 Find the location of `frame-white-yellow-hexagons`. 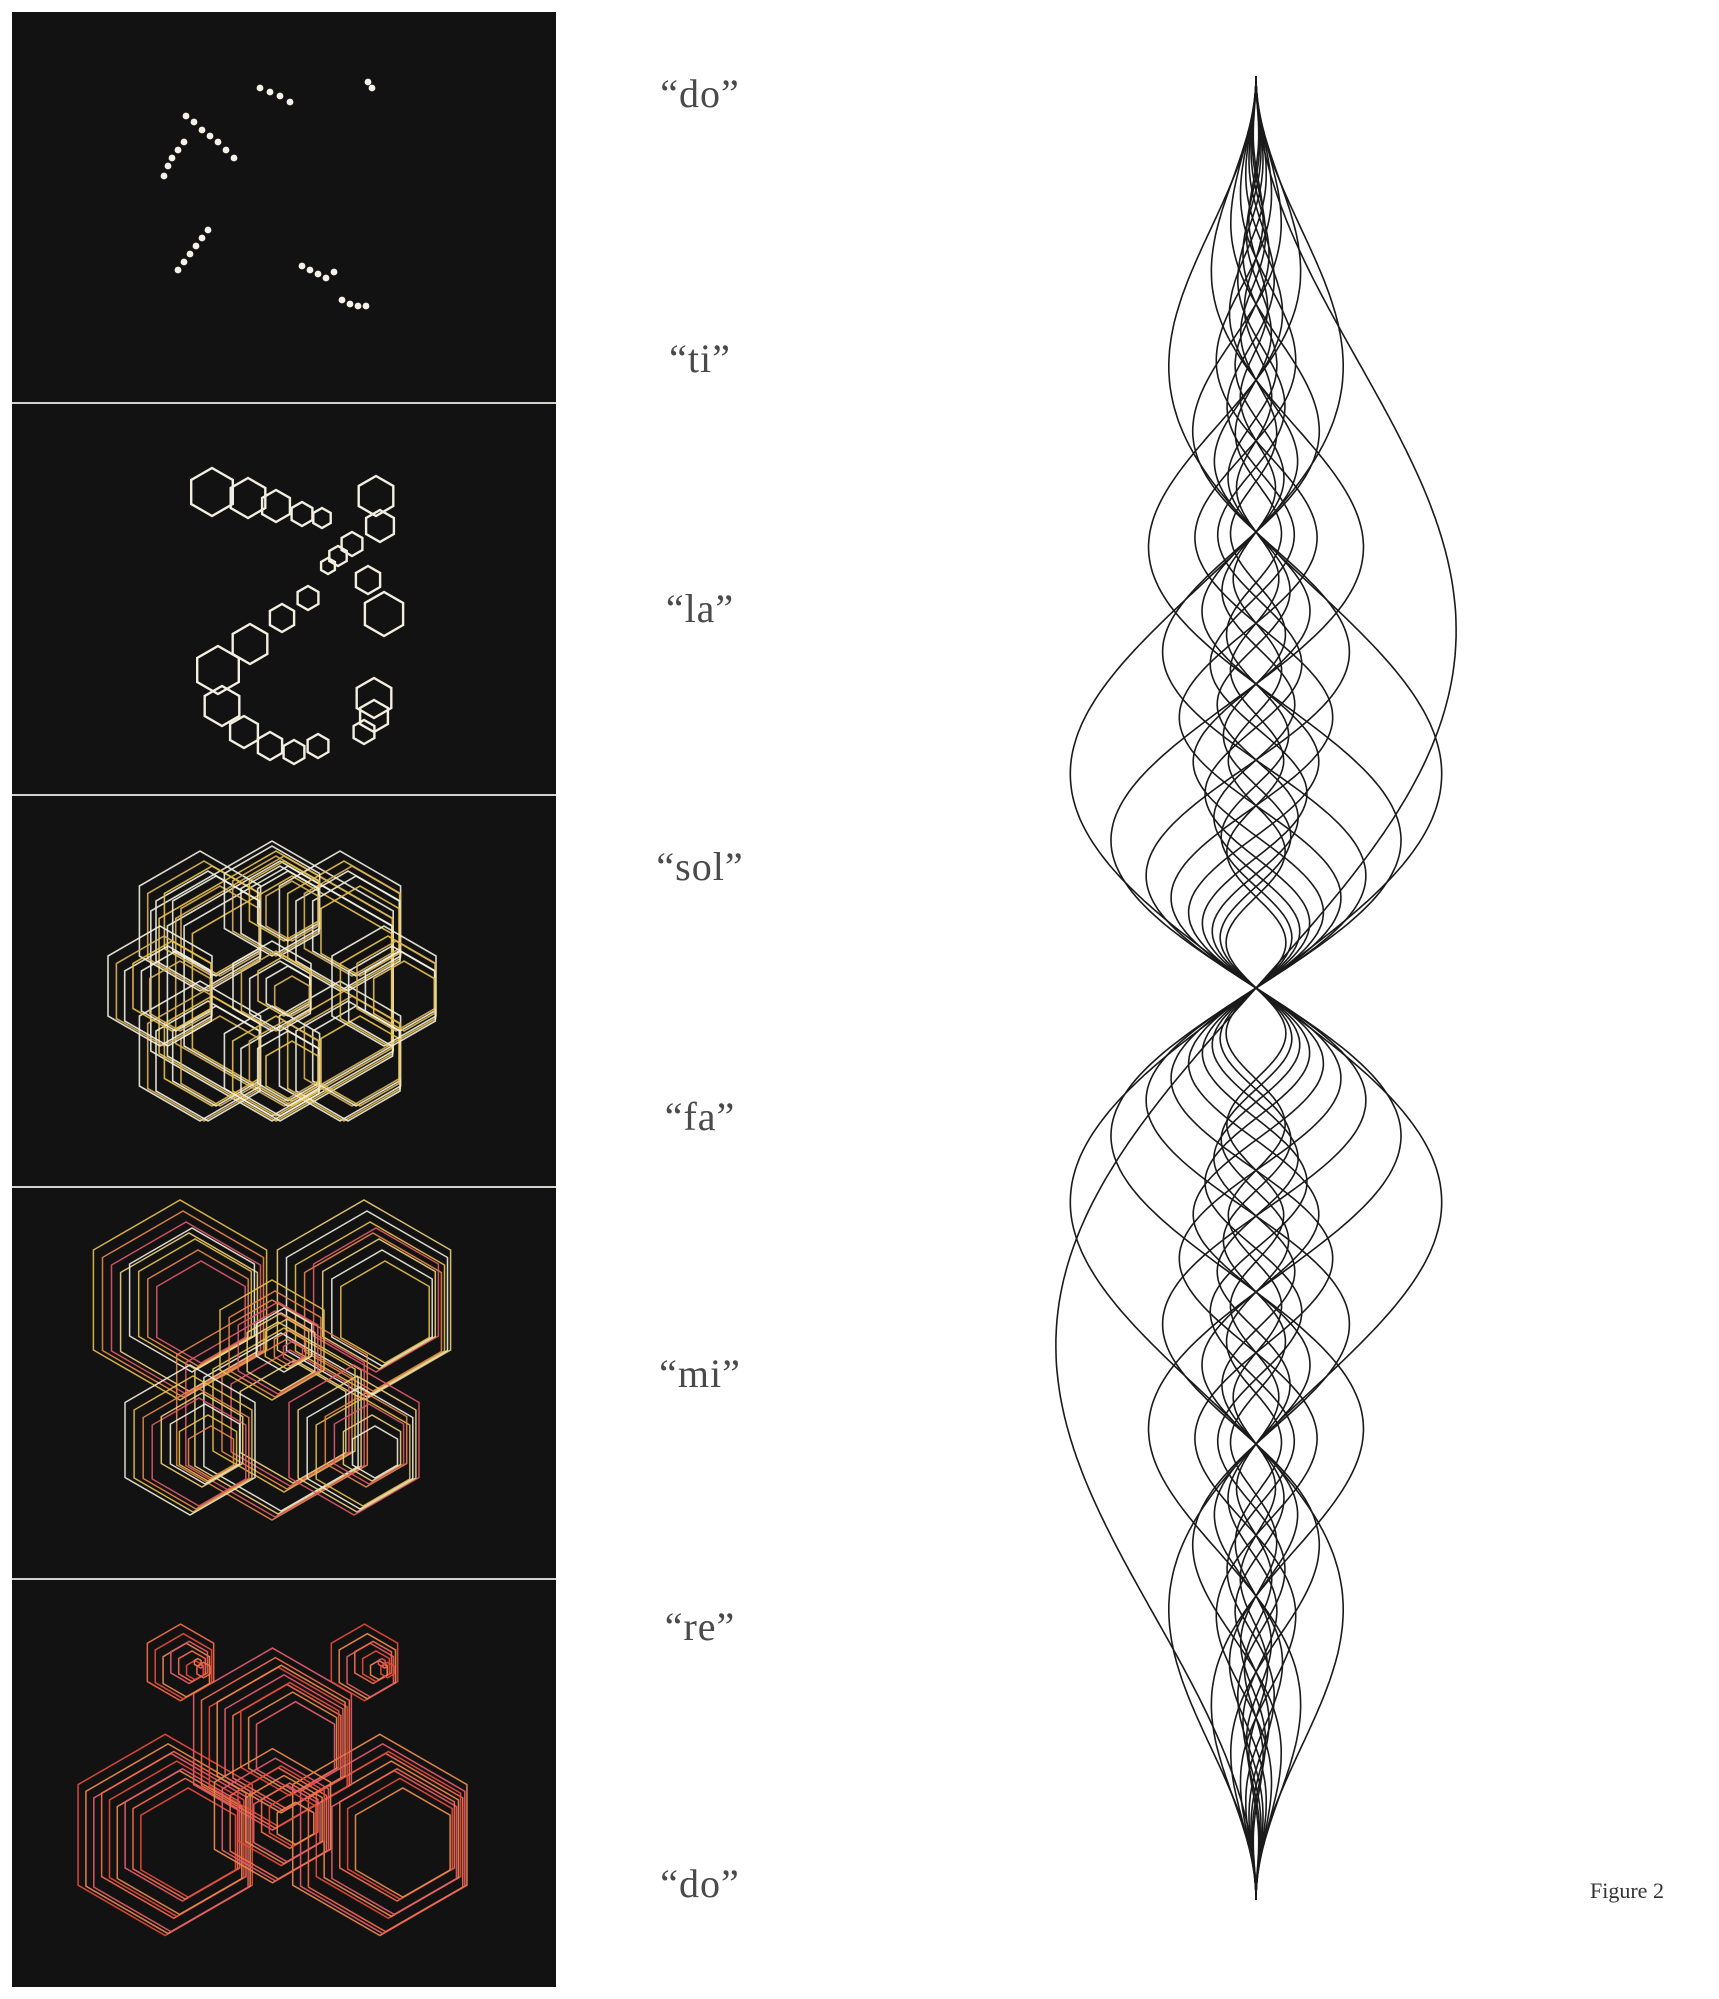

frame-white-yellow-hexagons is located at coordinates (284, 991).